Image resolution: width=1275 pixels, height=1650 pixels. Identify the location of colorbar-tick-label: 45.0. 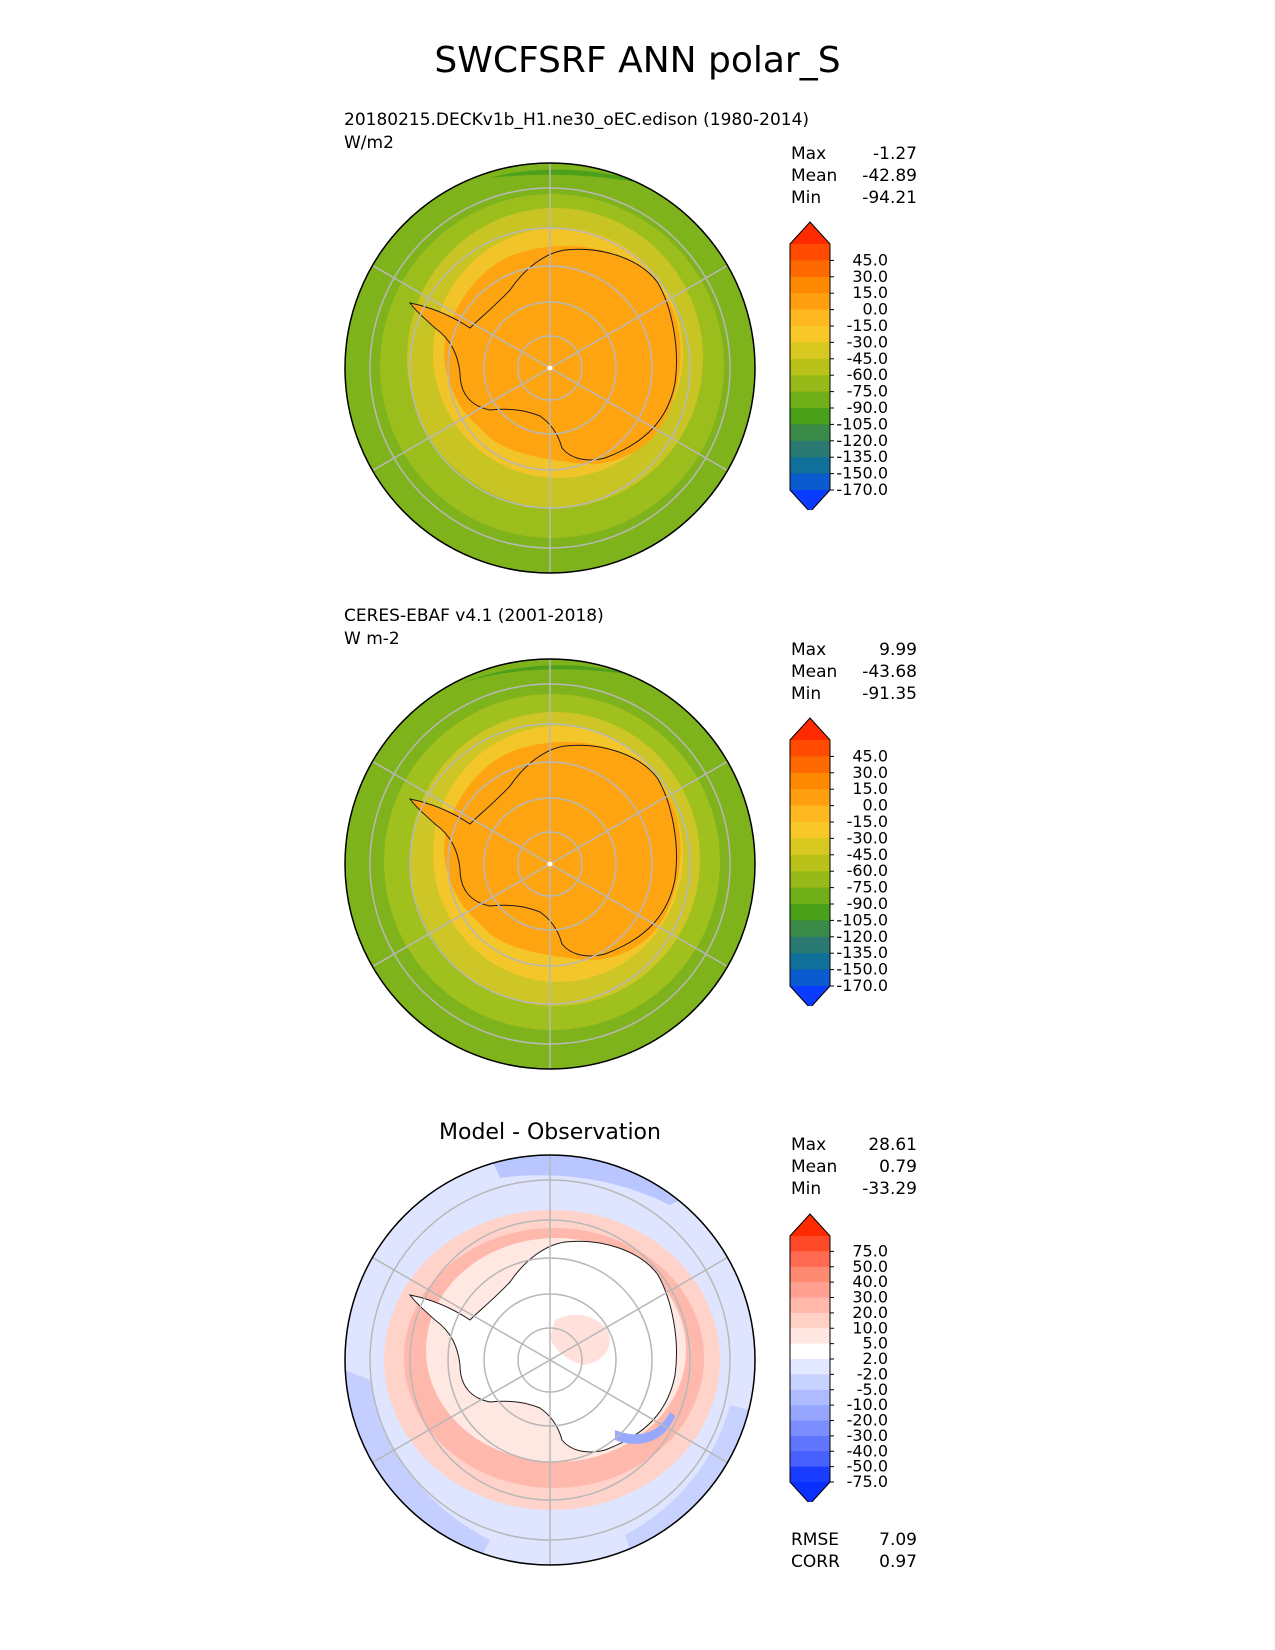
(870, 259).